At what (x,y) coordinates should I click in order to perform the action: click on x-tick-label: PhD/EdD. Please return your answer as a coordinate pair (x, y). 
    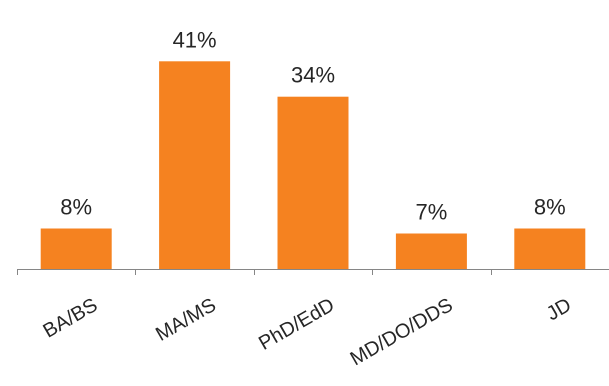
    Looking at the image, I should click on (296, 324).